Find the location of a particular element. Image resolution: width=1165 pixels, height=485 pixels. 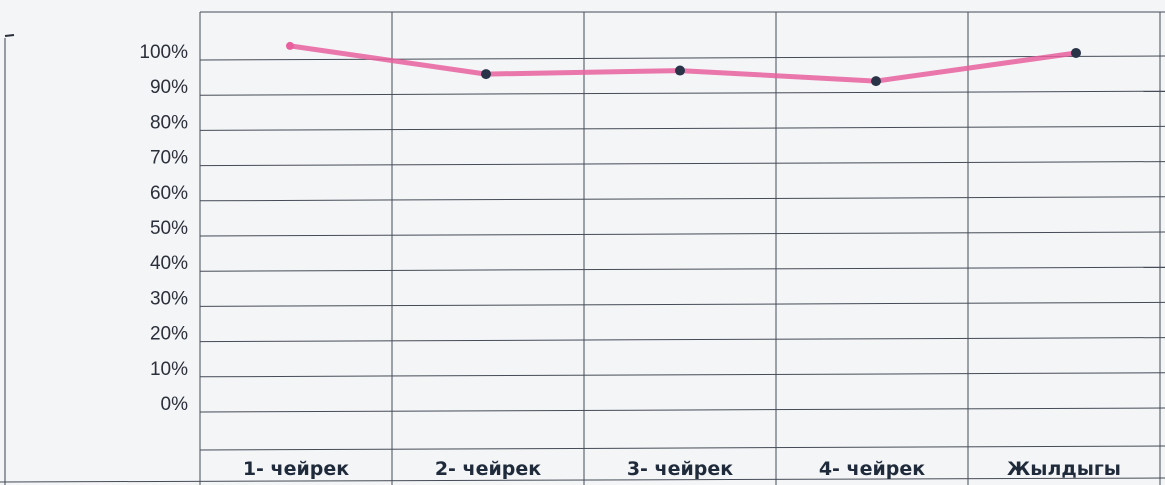

y-tick-label: 50% is located at coordinates (169, 228).